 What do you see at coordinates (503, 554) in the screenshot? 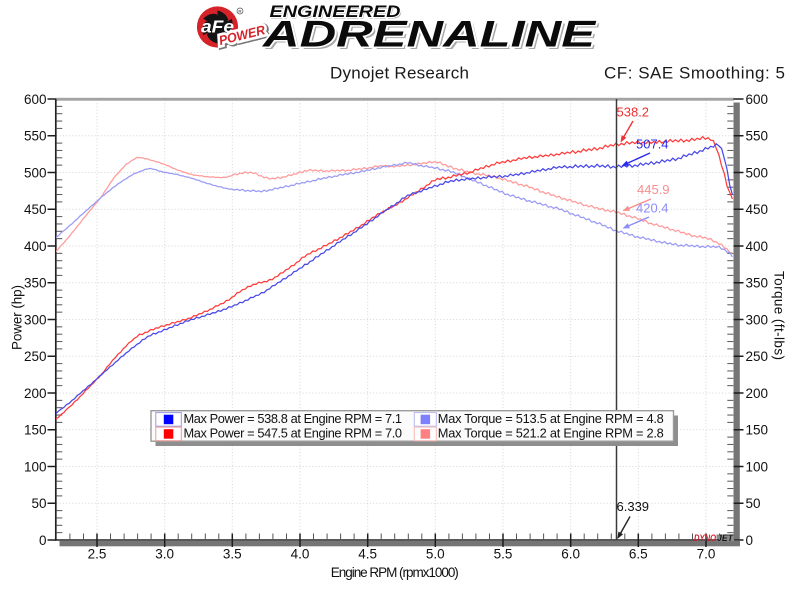
I see `svg-text: 5.5` at bounding box center [503, 554].